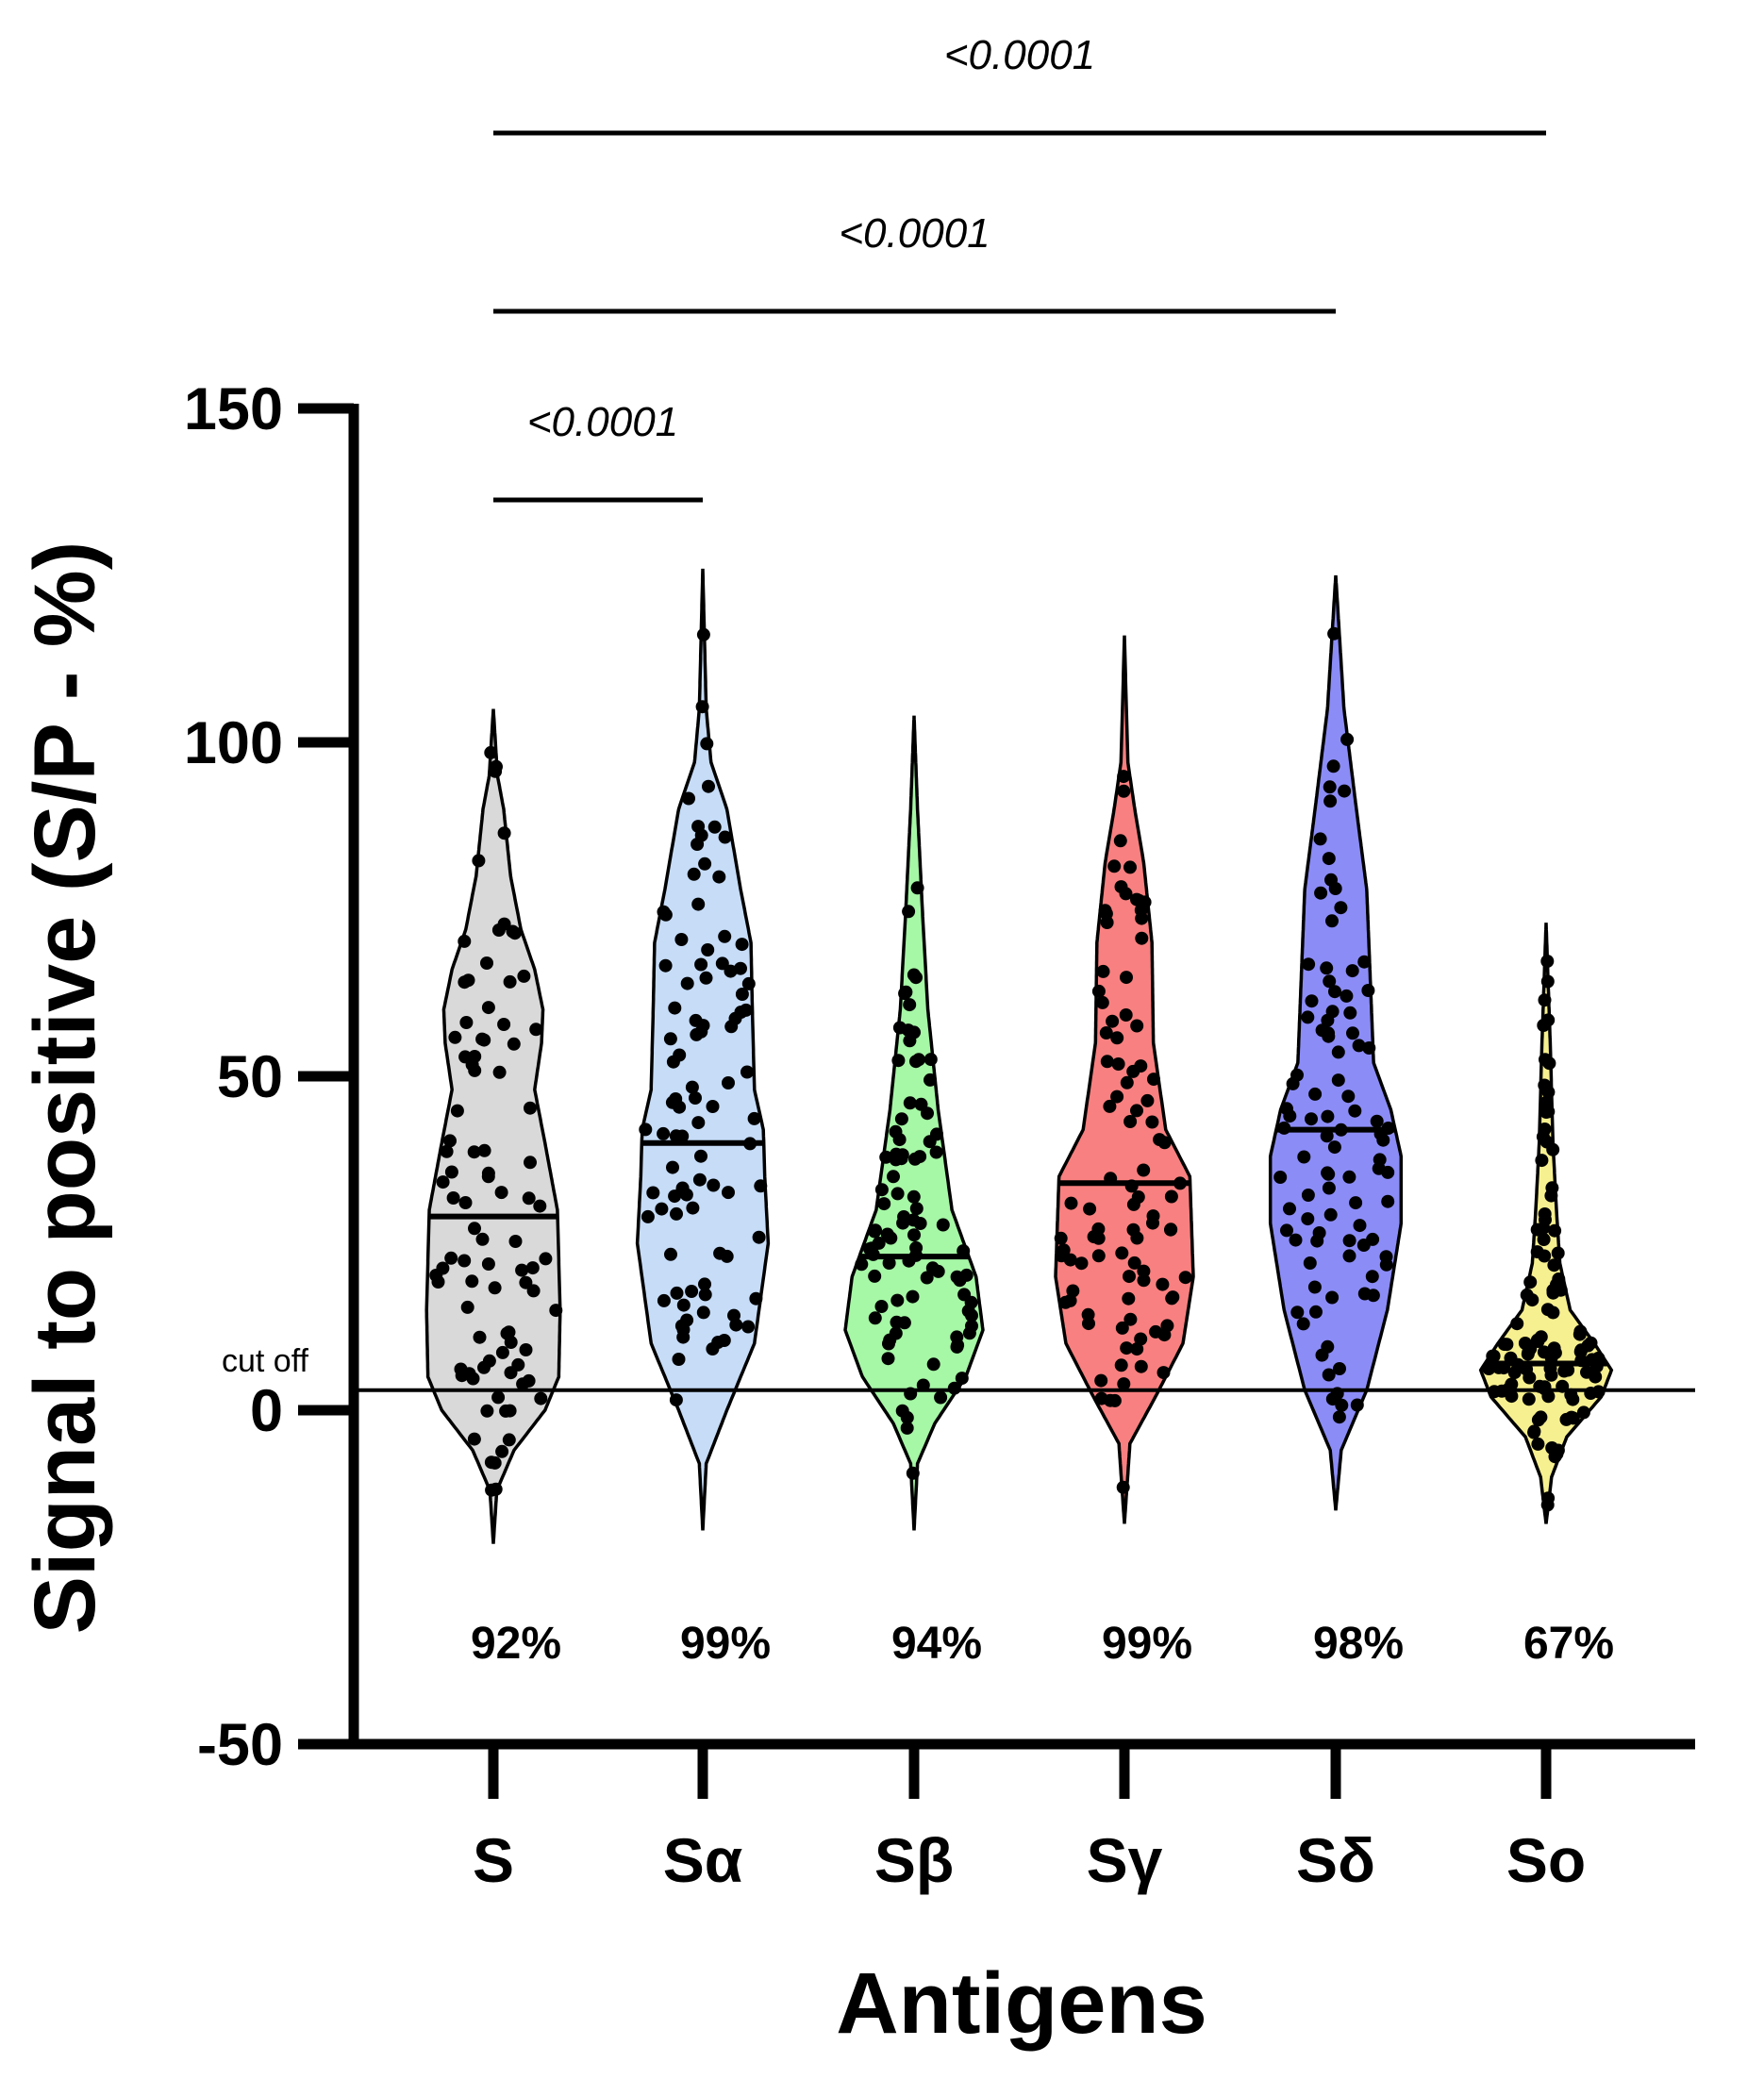 Image resolution: width=1764 pixels, height=2079 pixels. I want to click on p-value-label: <0.0001, so click(915, 233).